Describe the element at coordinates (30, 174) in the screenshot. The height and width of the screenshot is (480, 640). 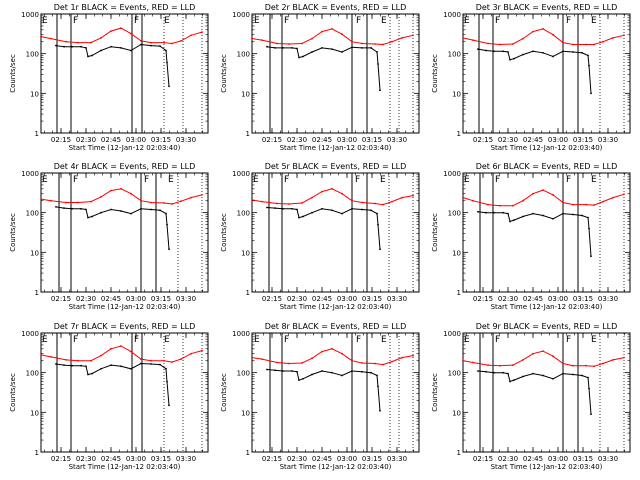
I see `y-tick-label: 1000` at that location.